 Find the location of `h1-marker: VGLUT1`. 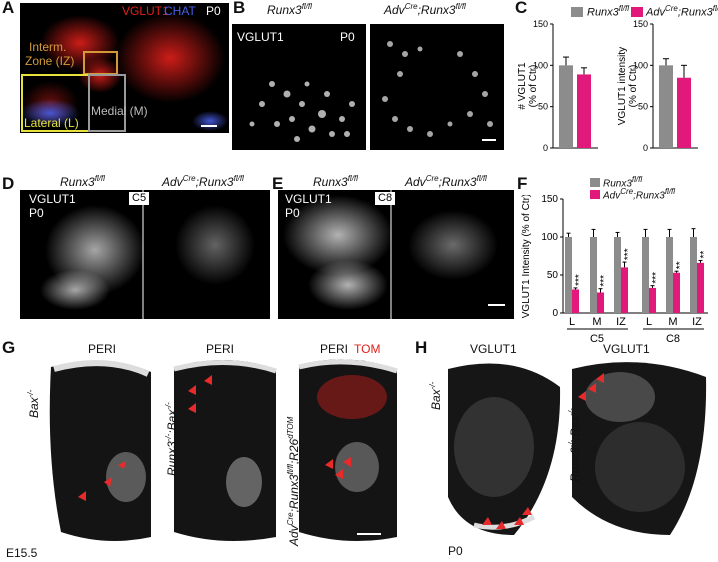

h1-marker: VGLUT1 is located at coordinates (493, 349).